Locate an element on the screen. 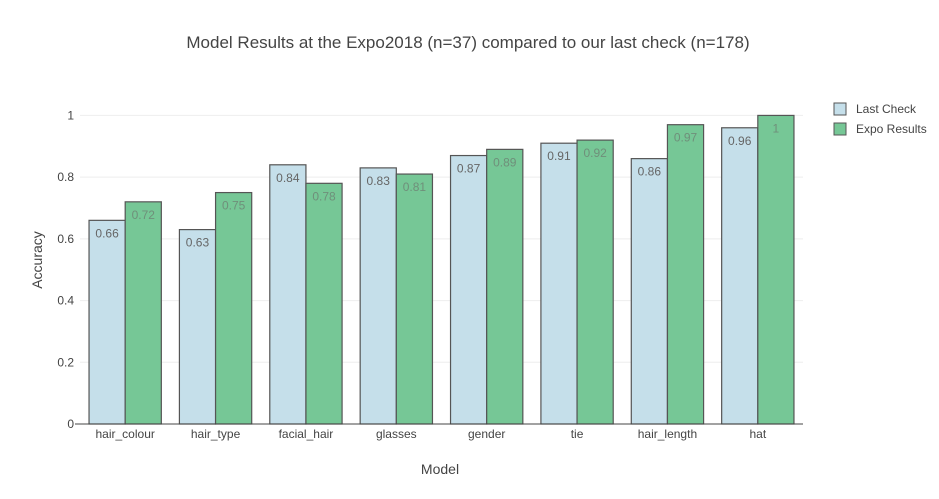  bar-last-check-glasses is located at coordinates (378, 296).